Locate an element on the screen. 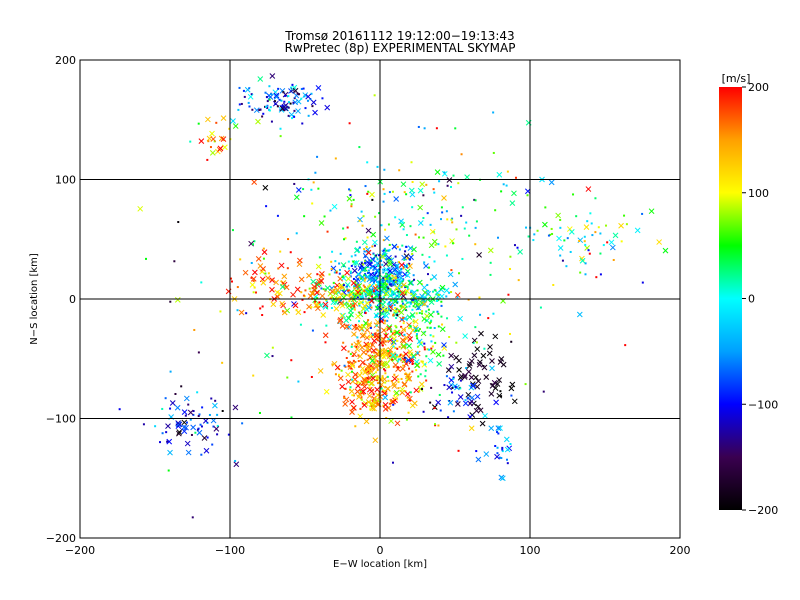 This screenshot has height=600, width=800. x-tick-label: 200 is located at coordinates (680, 550).